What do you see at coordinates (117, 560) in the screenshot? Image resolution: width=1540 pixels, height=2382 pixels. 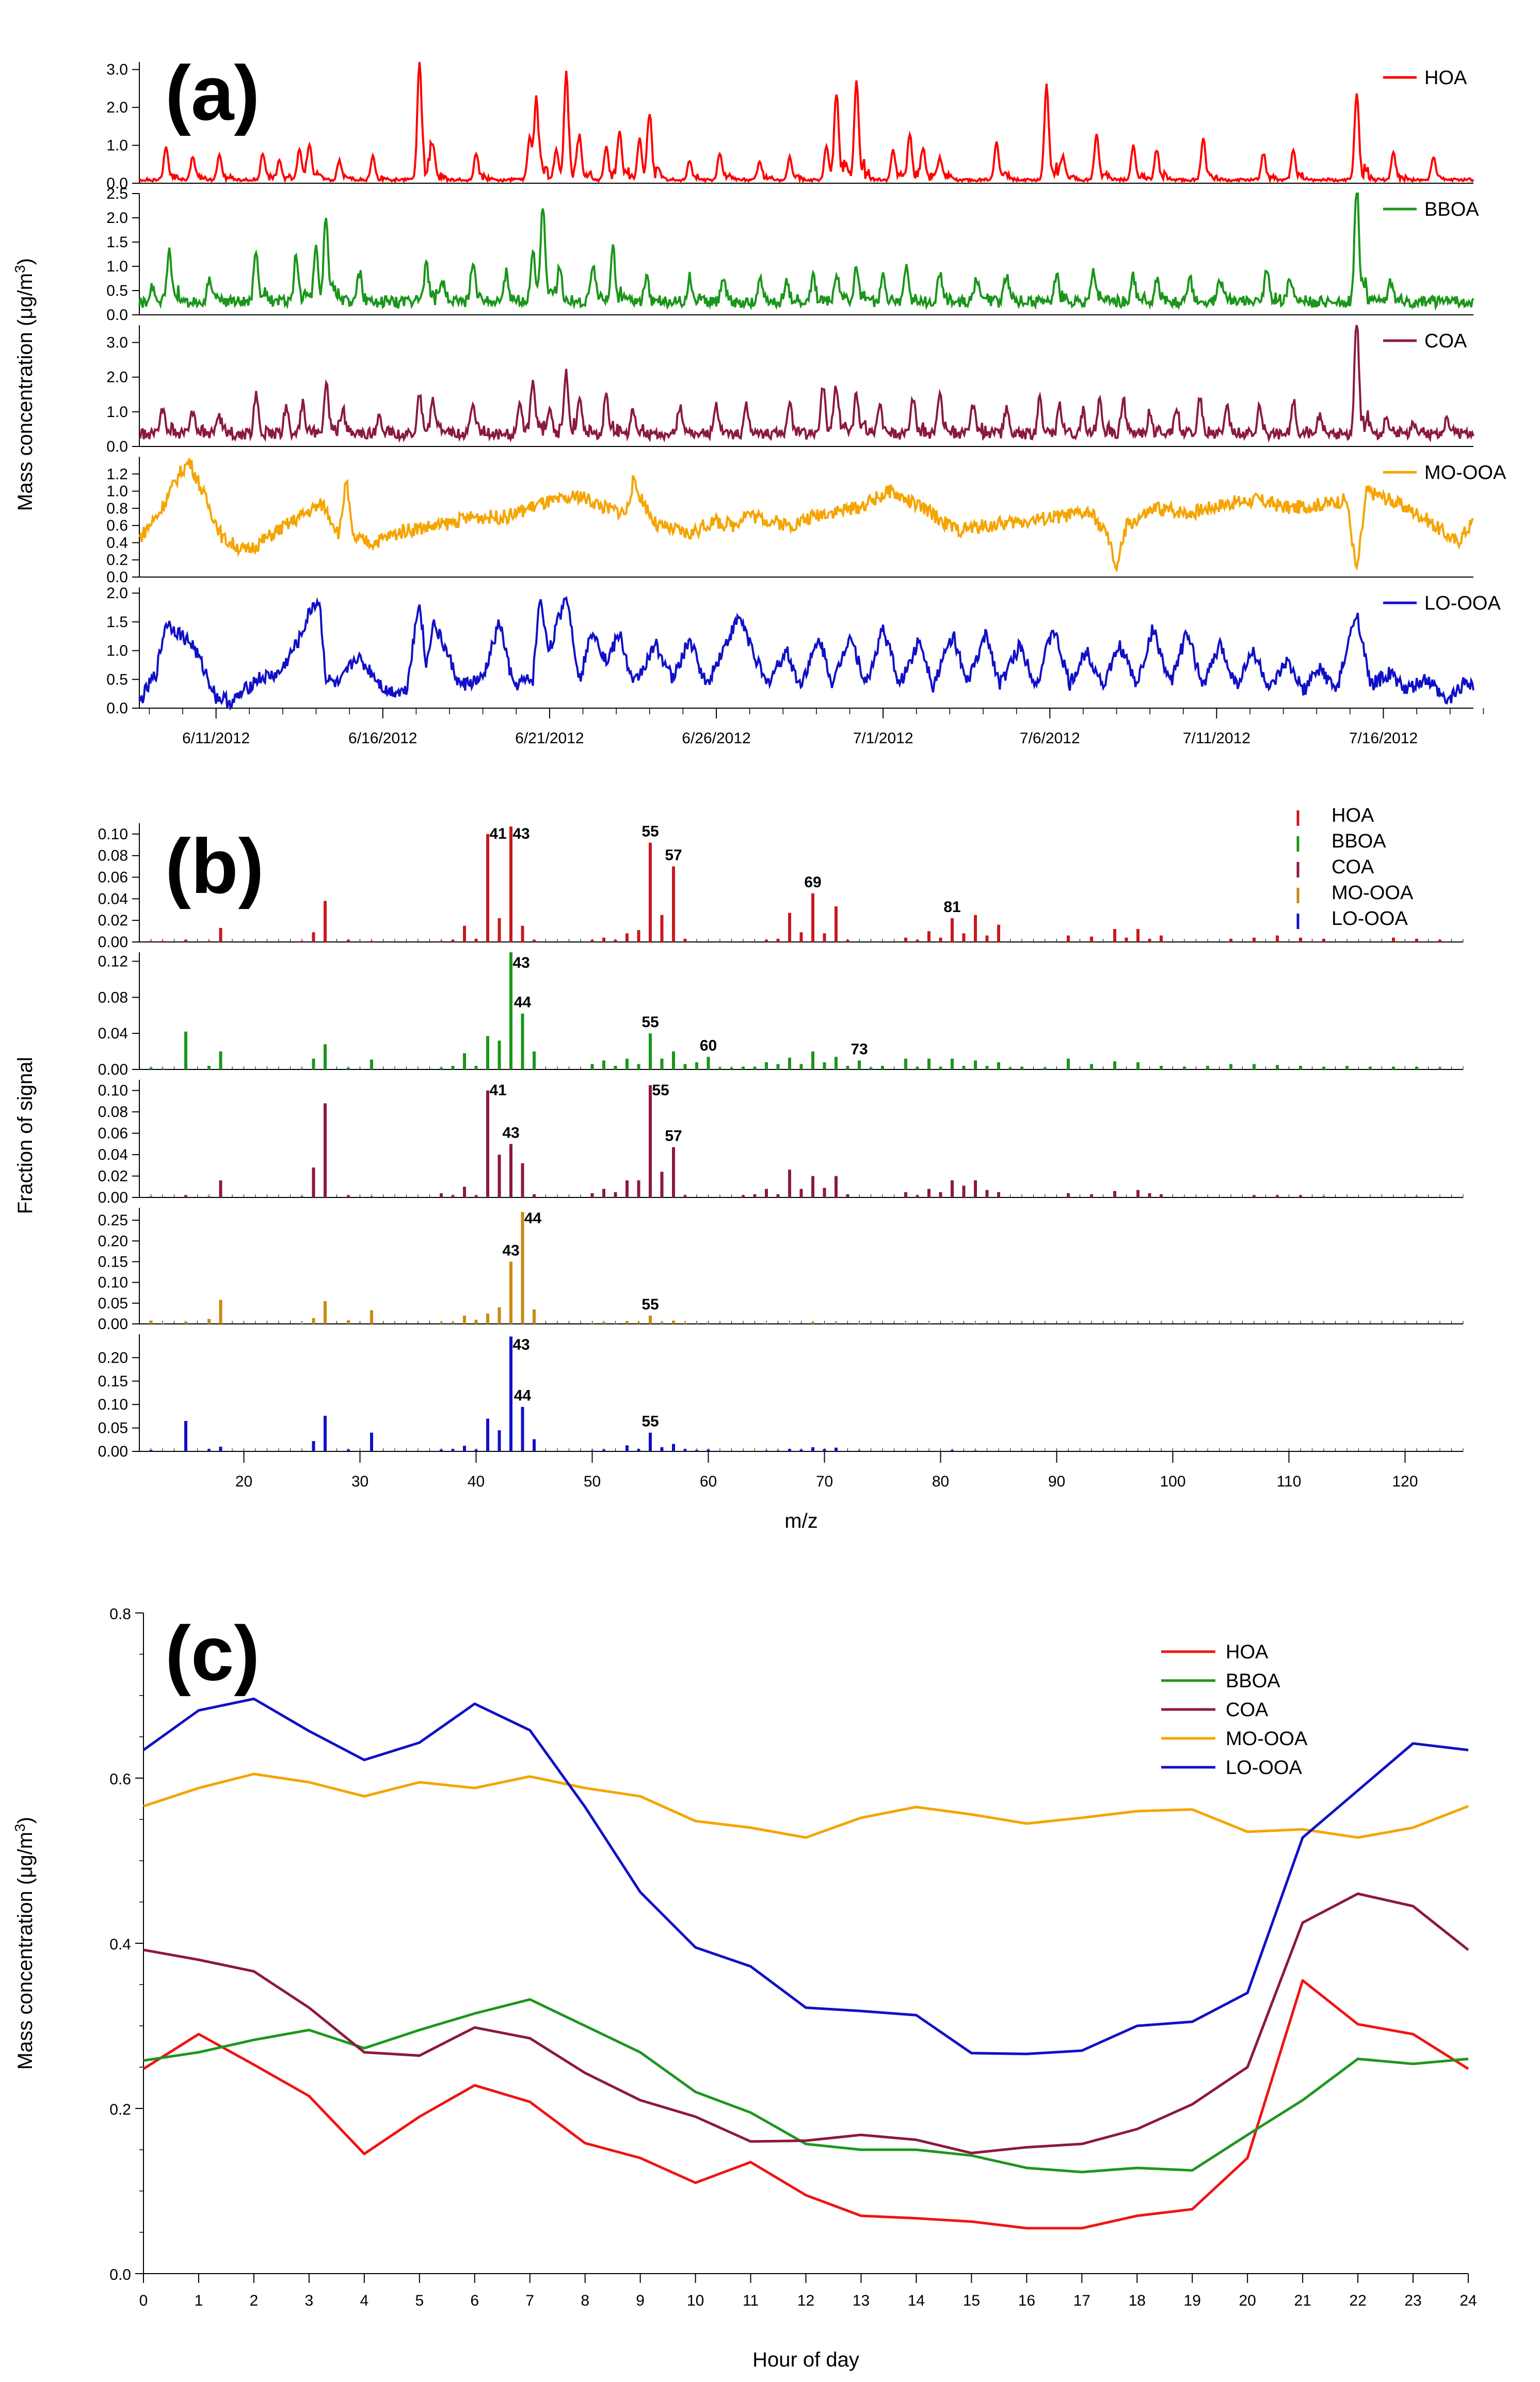 I see `panel-a-ytick-label: 0.2` at bounding box center [117, 560].